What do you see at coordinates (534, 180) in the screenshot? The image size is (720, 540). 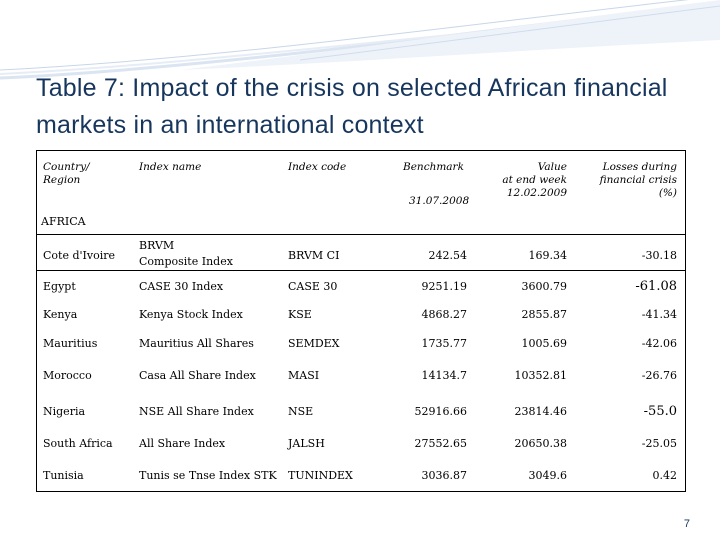 I see `header-value: Value at end week 12.02.2009` at bounding box center [534, 180].